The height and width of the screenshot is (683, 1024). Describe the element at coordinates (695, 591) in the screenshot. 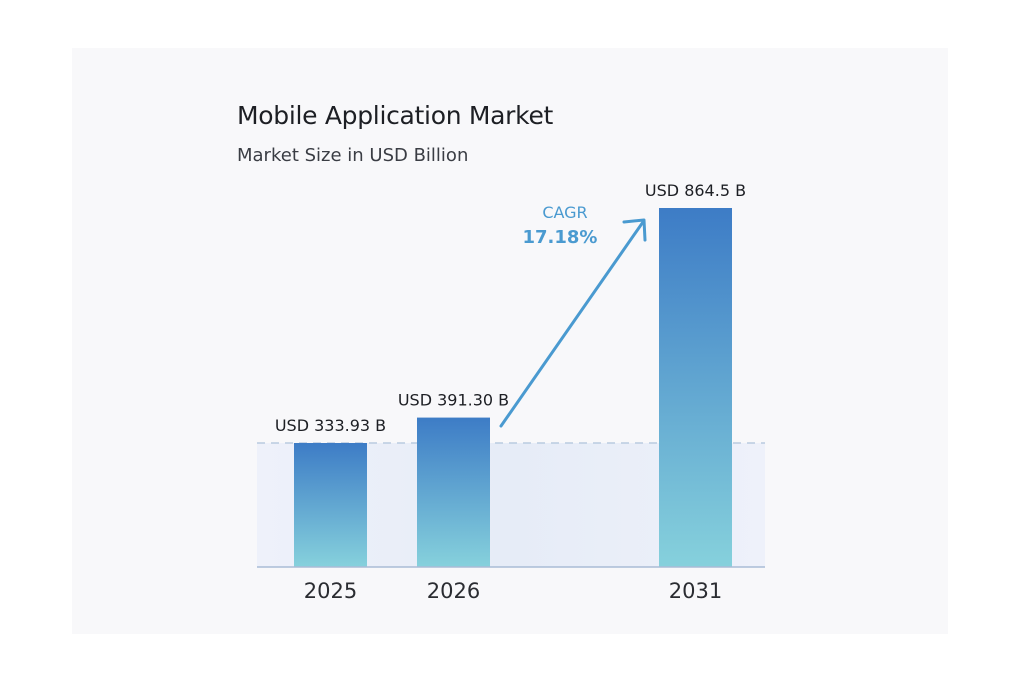

I see `x-tick-label-2031: 2031` at that location.